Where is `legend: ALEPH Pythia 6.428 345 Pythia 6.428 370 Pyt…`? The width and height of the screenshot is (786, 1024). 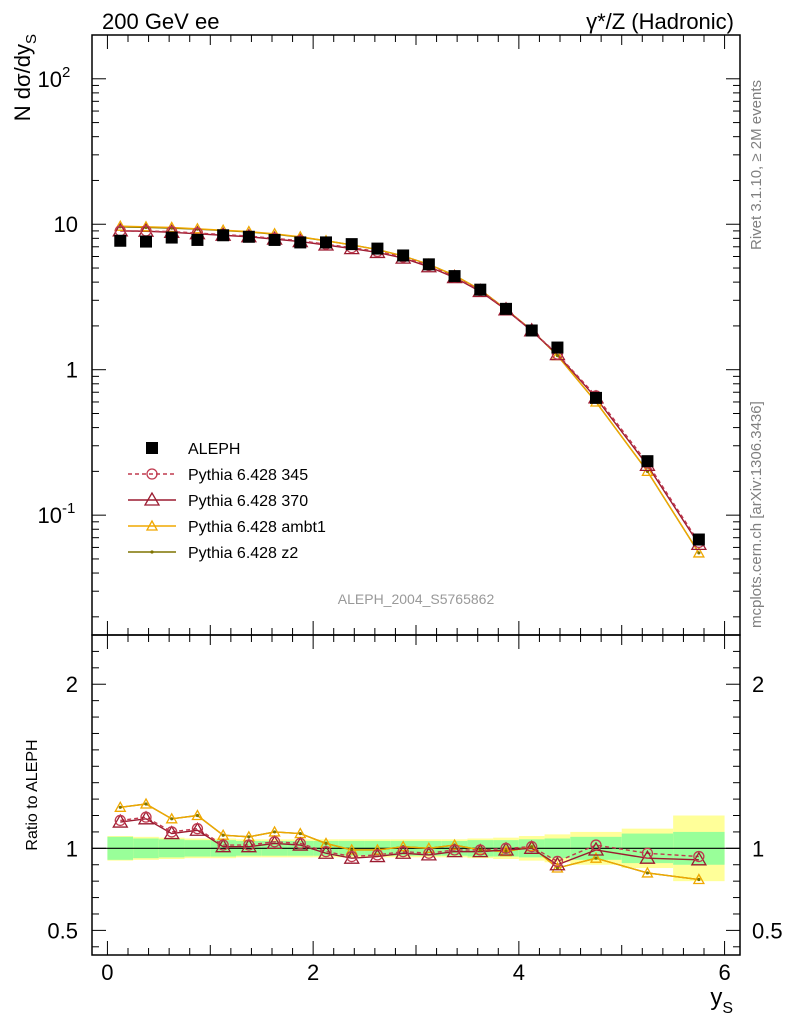 legend: ALEPH Pythia 6.428 345 Pythia 6.428 370 Pyt… is located at coordinates (227, 501).